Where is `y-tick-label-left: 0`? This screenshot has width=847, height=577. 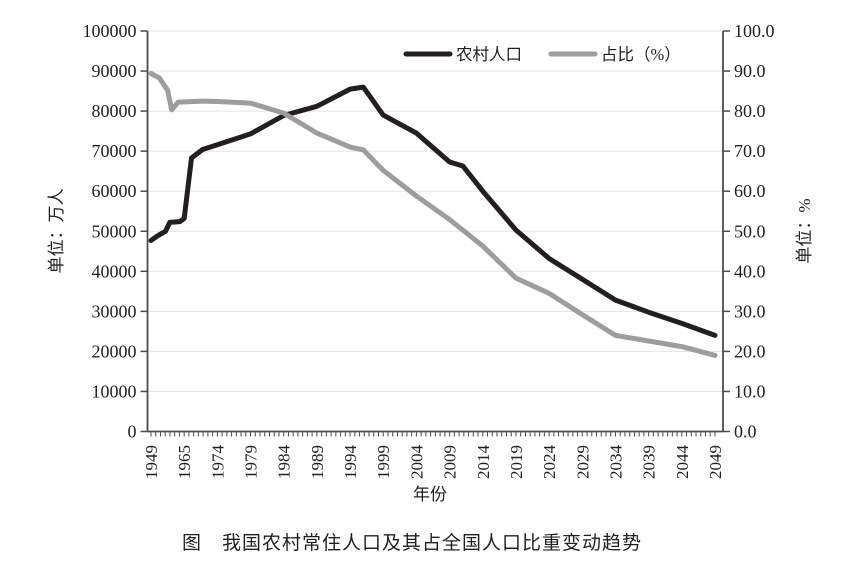
y-tick-label-left: 0 is located at coordinates (132, 432).